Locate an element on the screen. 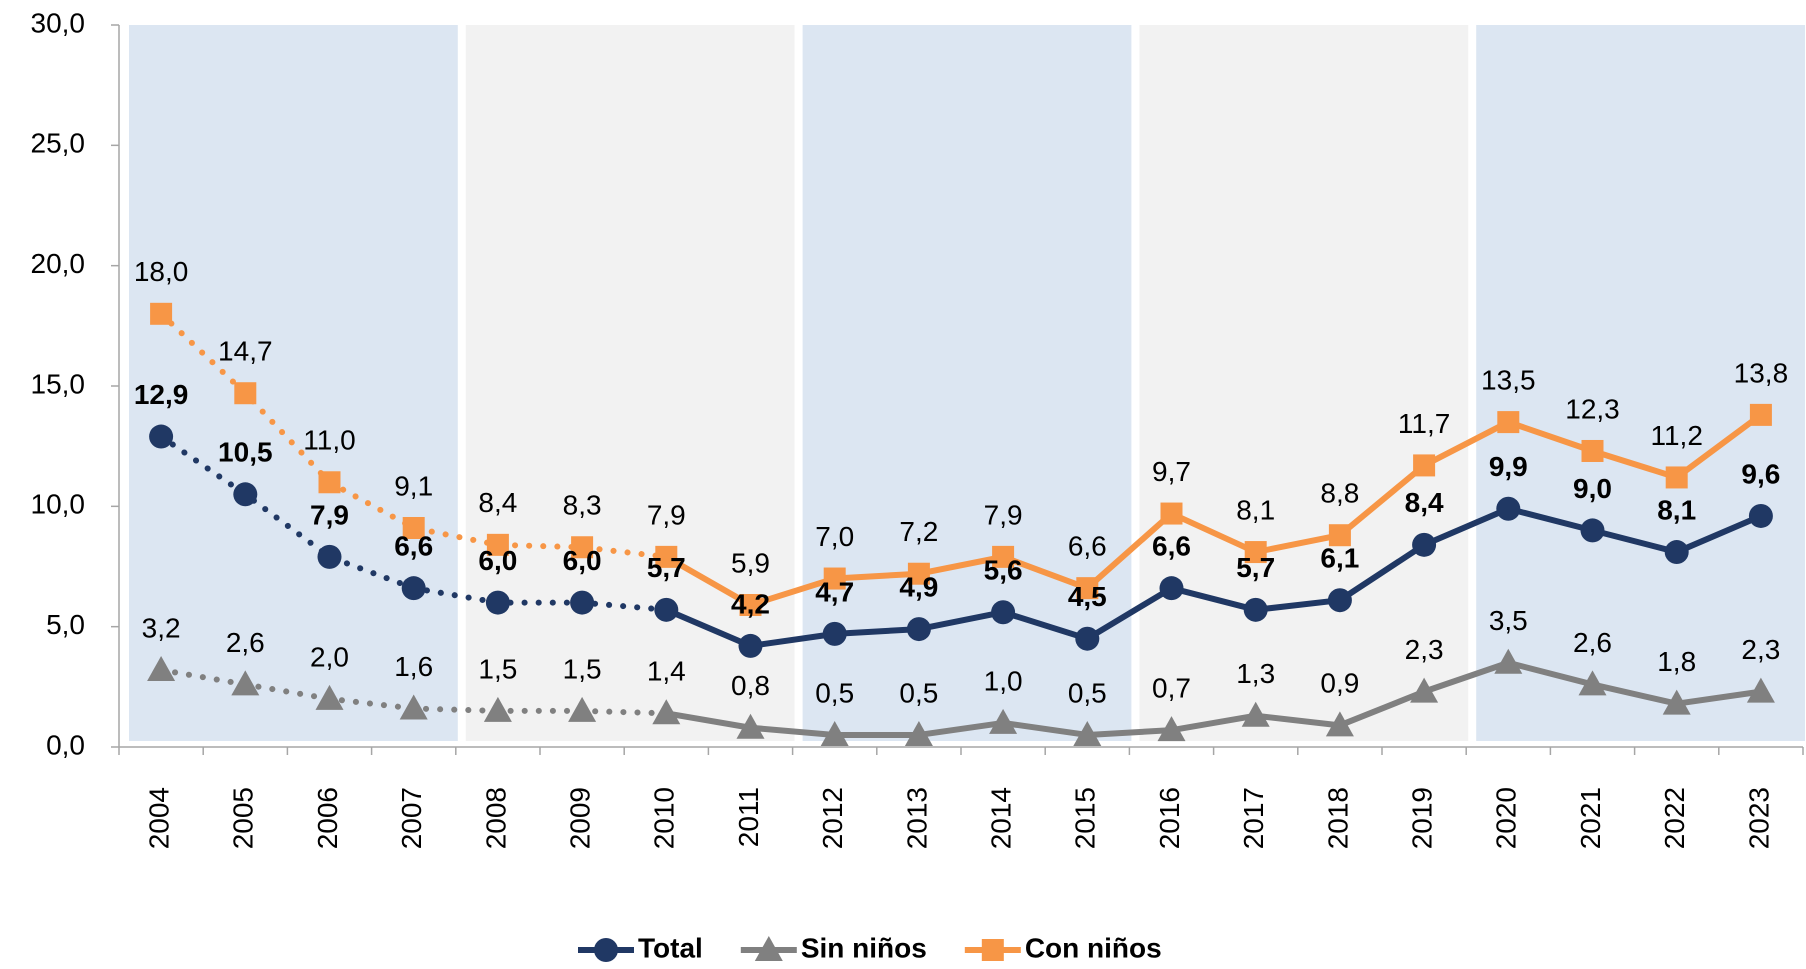 This screenshot has width=1806, height=969. data-label: 2,6 is located at coordinates (245, 642).